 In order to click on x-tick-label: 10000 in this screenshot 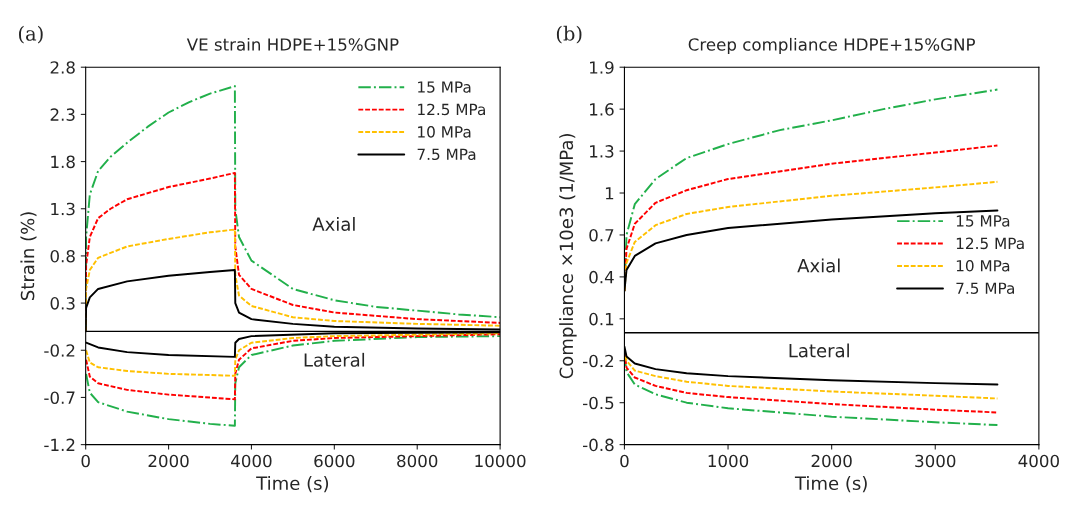, I will do `click(500, 461)`.